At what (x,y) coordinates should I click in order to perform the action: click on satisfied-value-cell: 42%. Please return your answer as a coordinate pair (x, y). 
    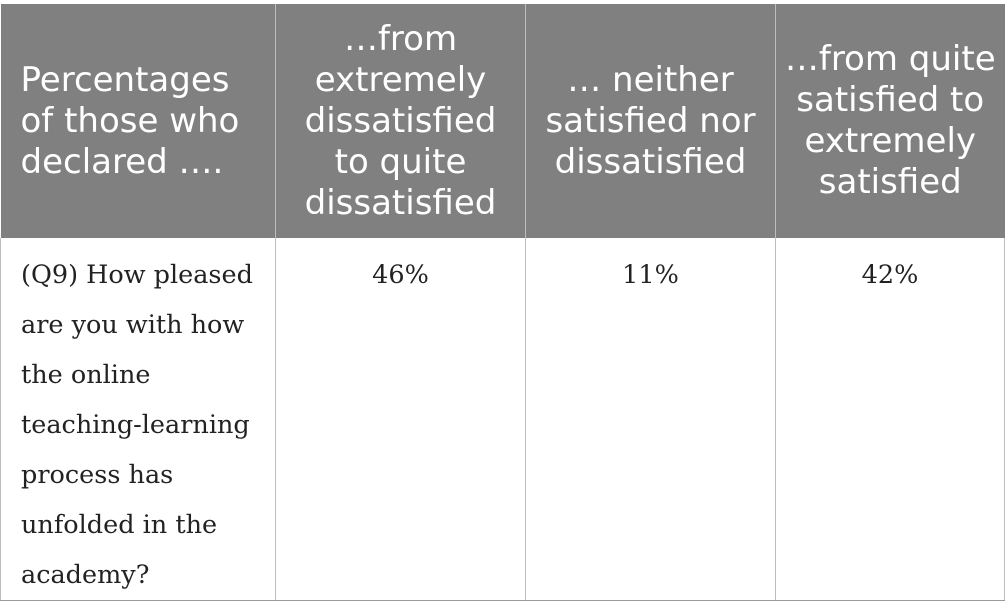
    Looking at the image, I should click on (890, 419).